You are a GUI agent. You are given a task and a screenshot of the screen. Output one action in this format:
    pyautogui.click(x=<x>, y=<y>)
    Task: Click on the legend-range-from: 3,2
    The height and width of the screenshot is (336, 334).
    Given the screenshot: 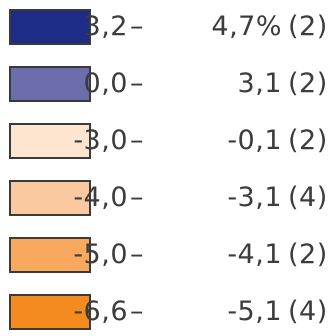 What is the action you would take?
    pyautogui.click(x=105, y=26)
    